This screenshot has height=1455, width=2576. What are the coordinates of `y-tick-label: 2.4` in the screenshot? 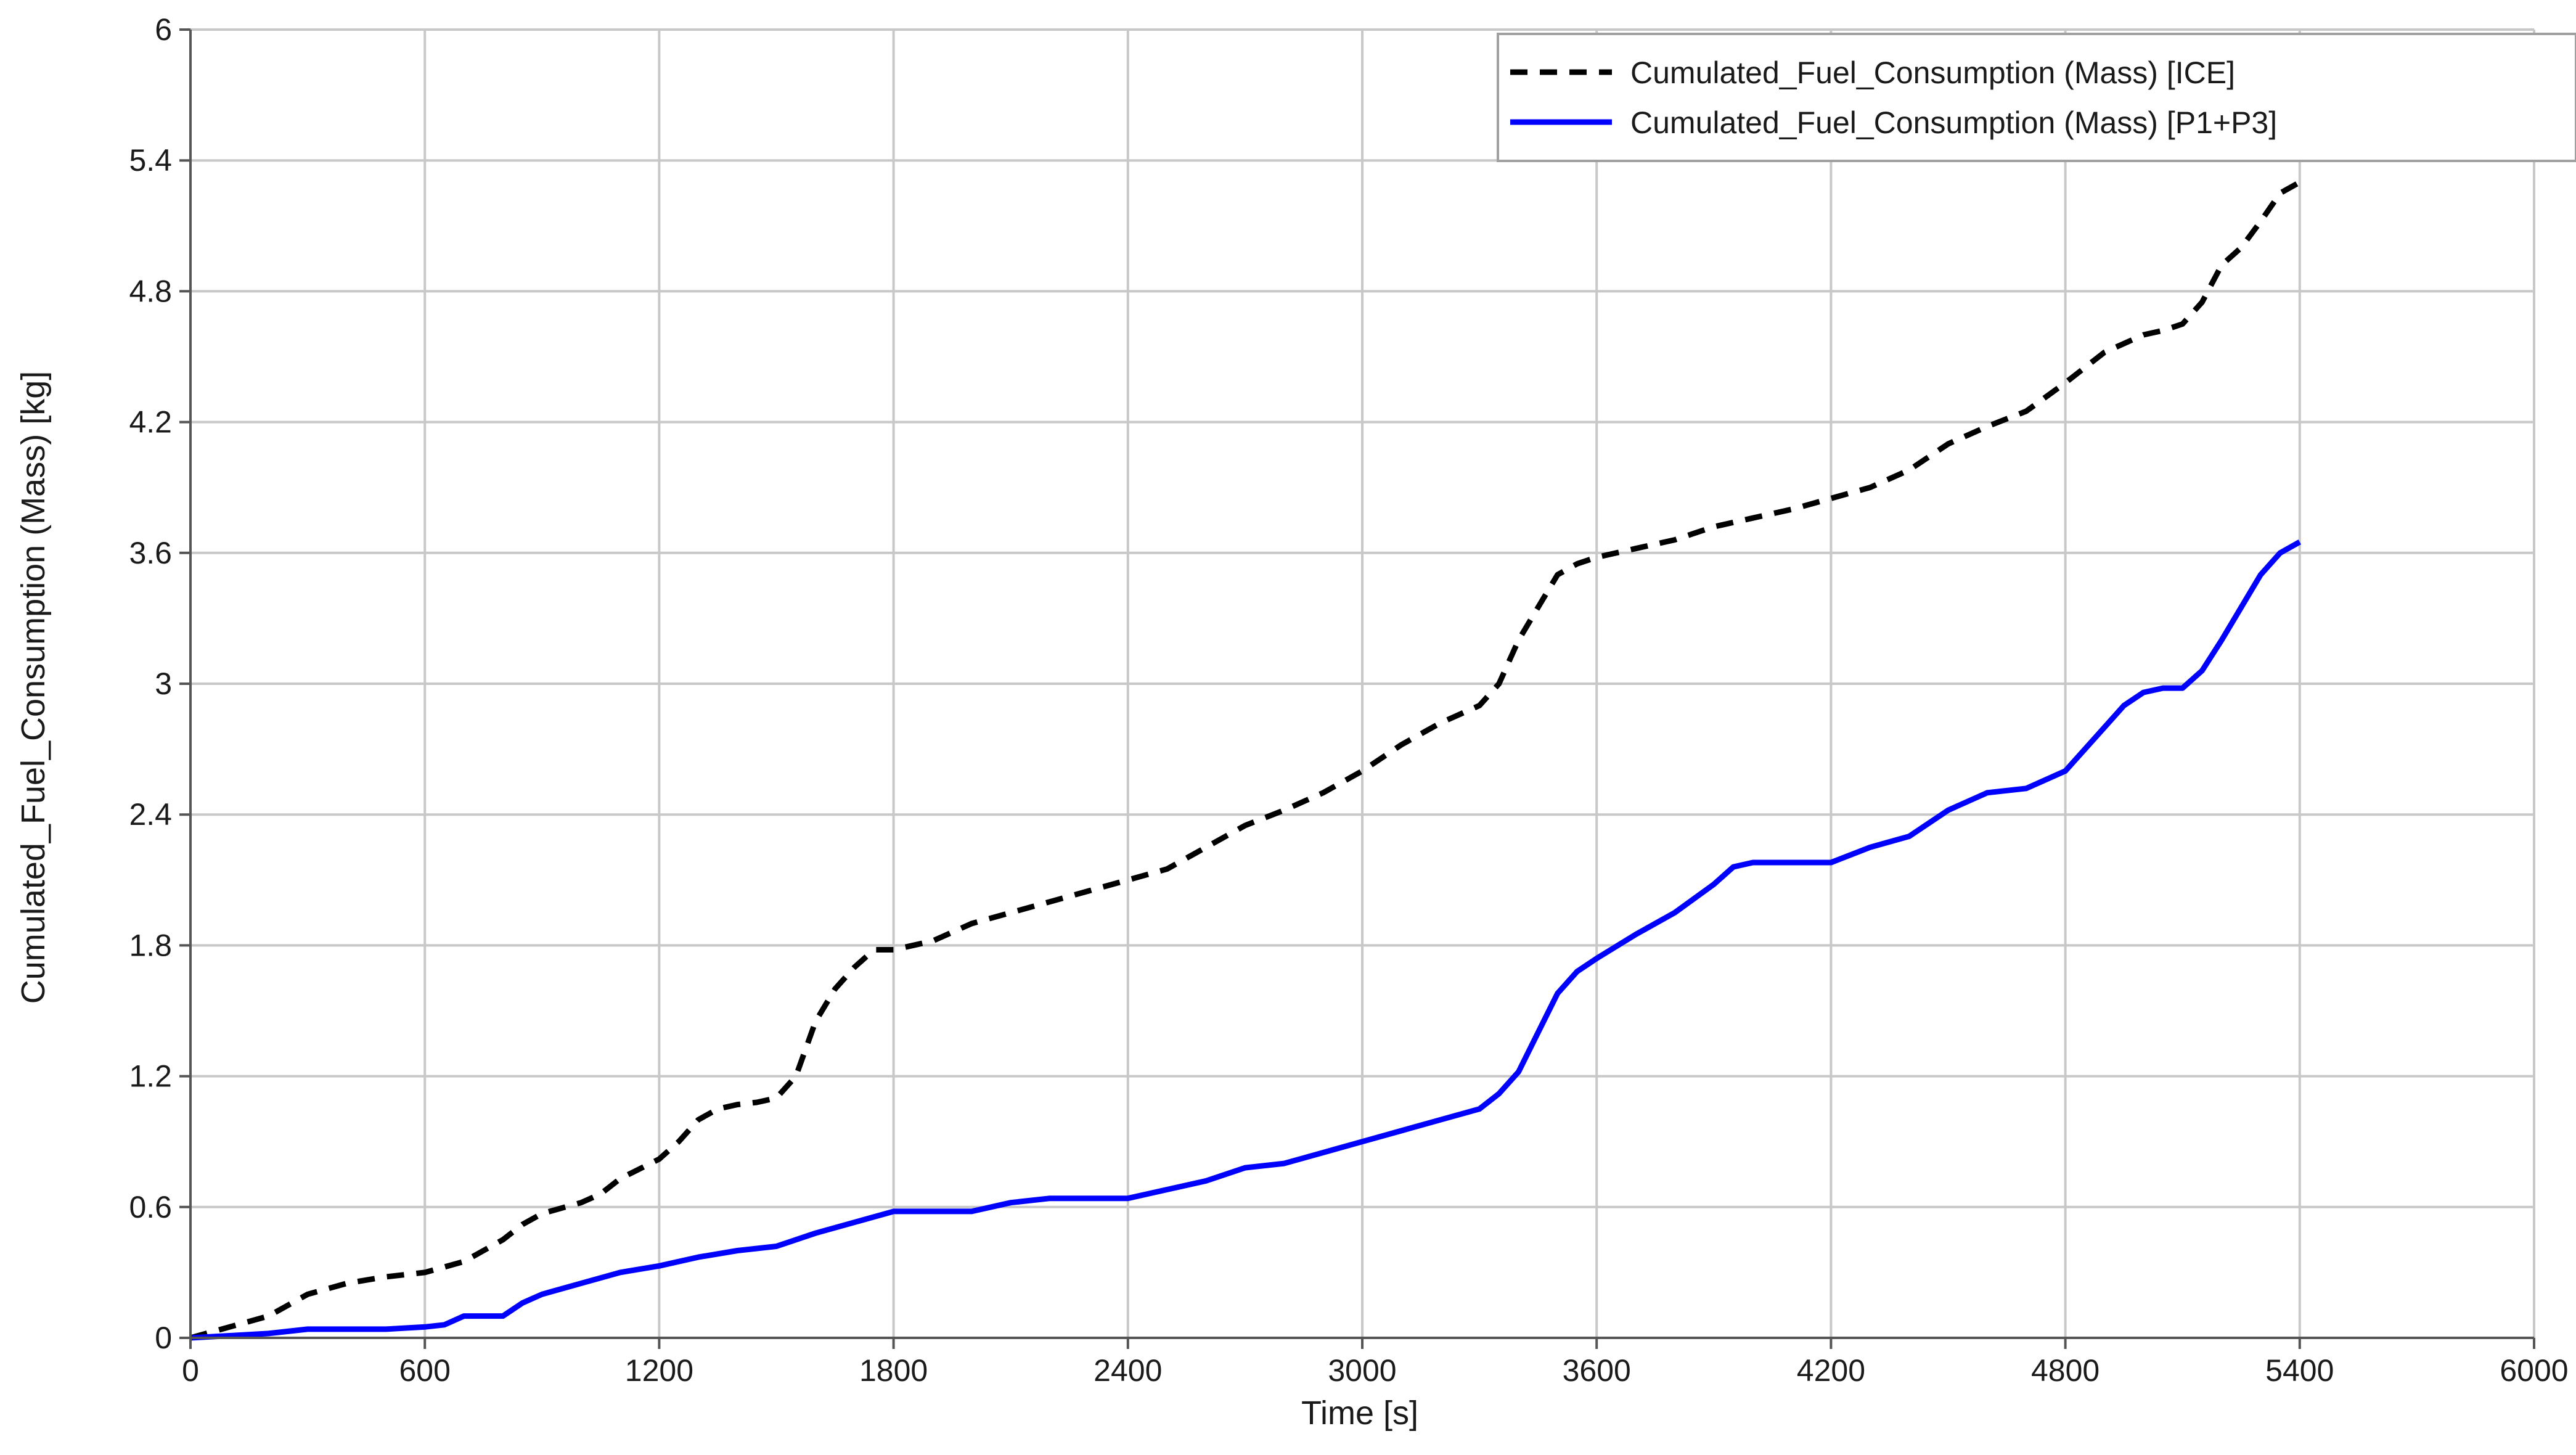 It's located at (150, 814).